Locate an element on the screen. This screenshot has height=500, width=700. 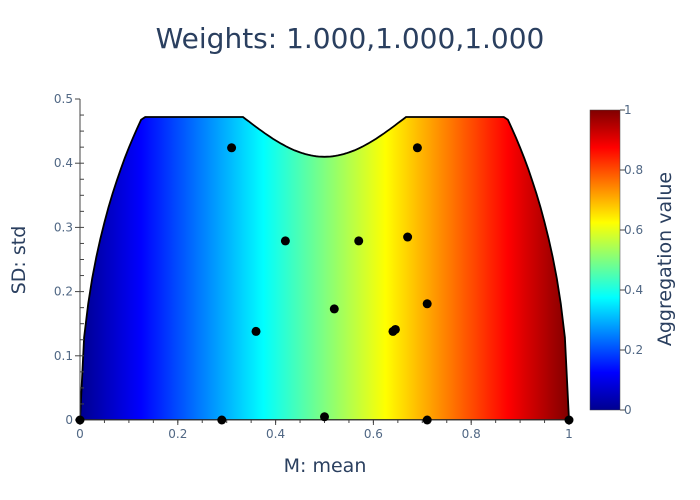
x-tick-label: 0 is located at coordinates (80, 434).